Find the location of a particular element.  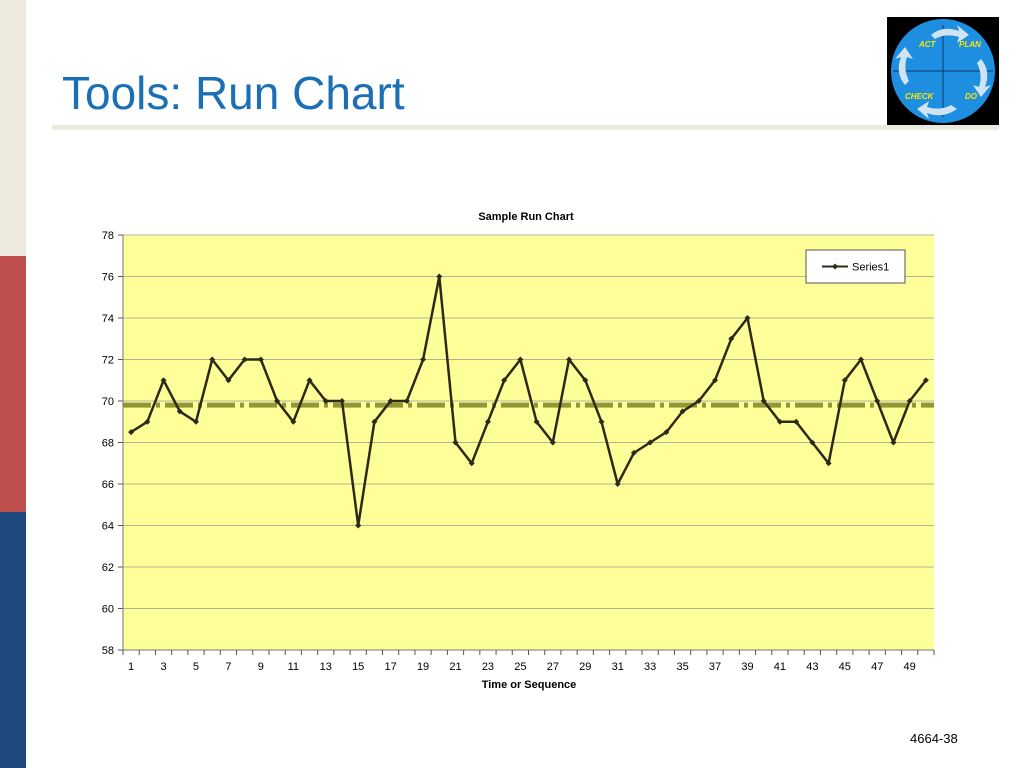

y-tick-label: 60 is located at coordinates (108, 610).